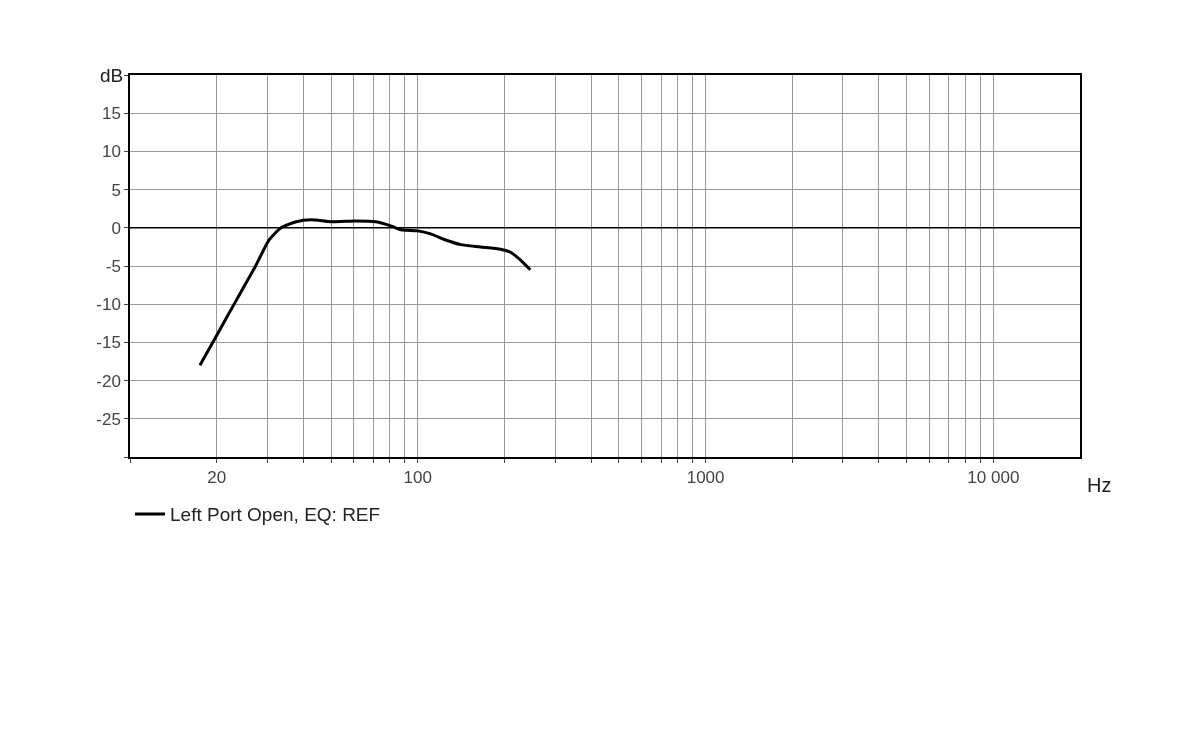  What do you see at coordinates (275, 515) in the screenshot?
I see `legend-label: Left Port Open, EQ: REF` at bounding box center [275, 515].